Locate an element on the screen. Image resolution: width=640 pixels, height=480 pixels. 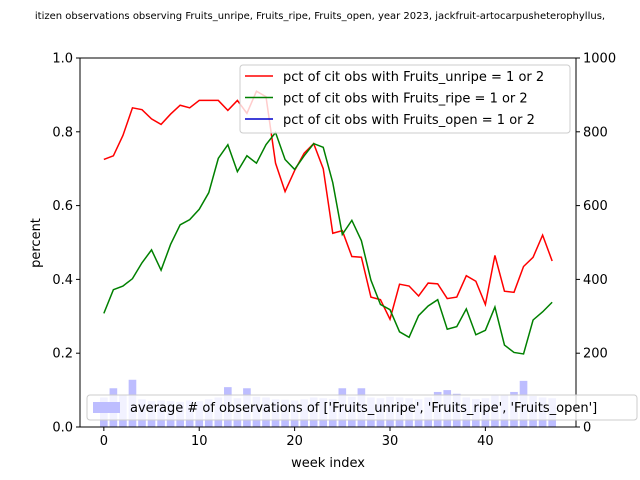
legend-label-2: pct of cit obs with Fruits_open = 1 or 2 is located at coordinates (409, 120).